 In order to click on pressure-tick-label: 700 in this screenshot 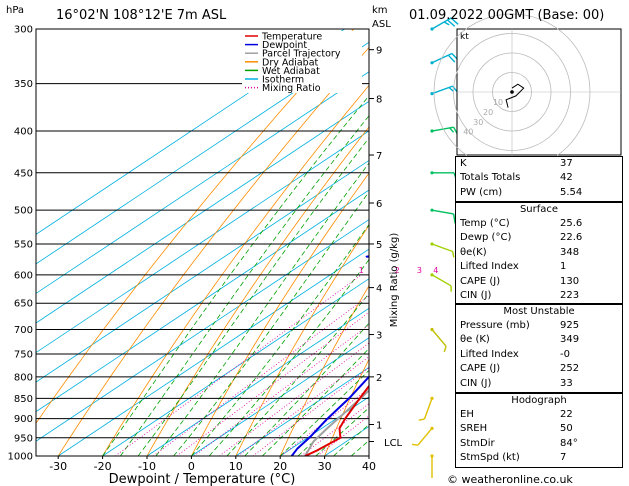, I will do `click(23, 330)`.